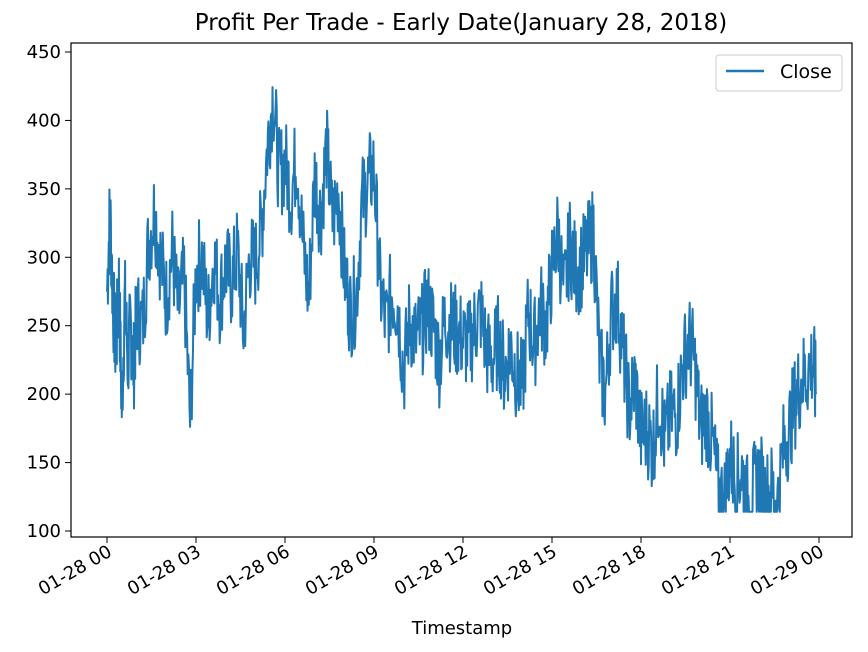 The height and width of the screenshot is (652, 868). Describe the element at coordinates (342, 570) in the screenshot. I see `x-tick-label: 01-28 09` at that location.